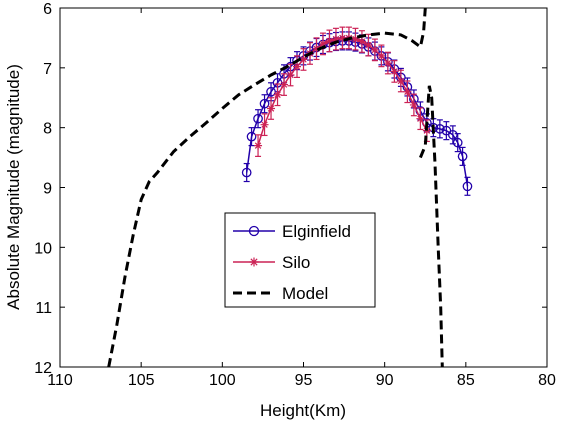 The image size is (561, 423). What do you see at coordinates (271, 262) in the screenshot?
I see `legend-item-silo: Silo` at bounding box center [271, 262].